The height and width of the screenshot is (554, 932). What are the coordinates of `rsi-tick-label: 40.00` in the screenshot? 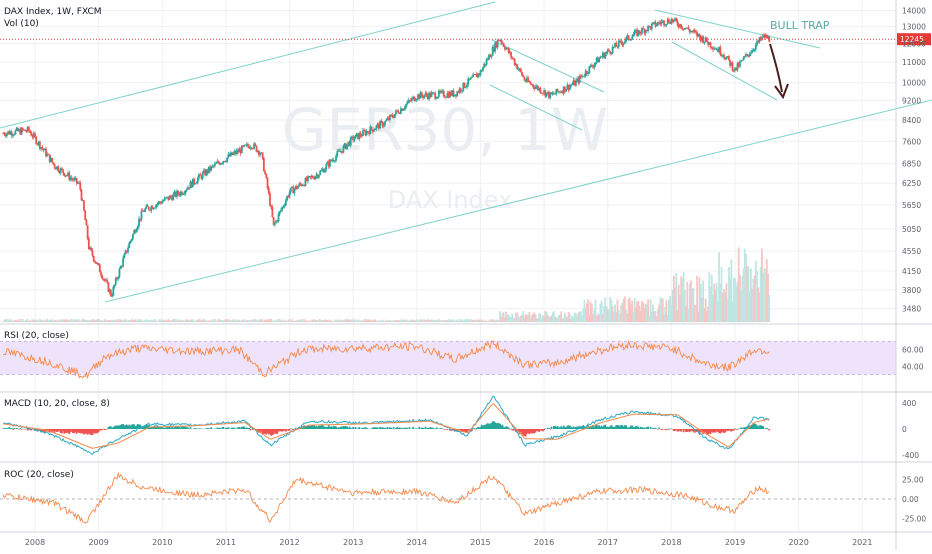 It's located at (913, 366).